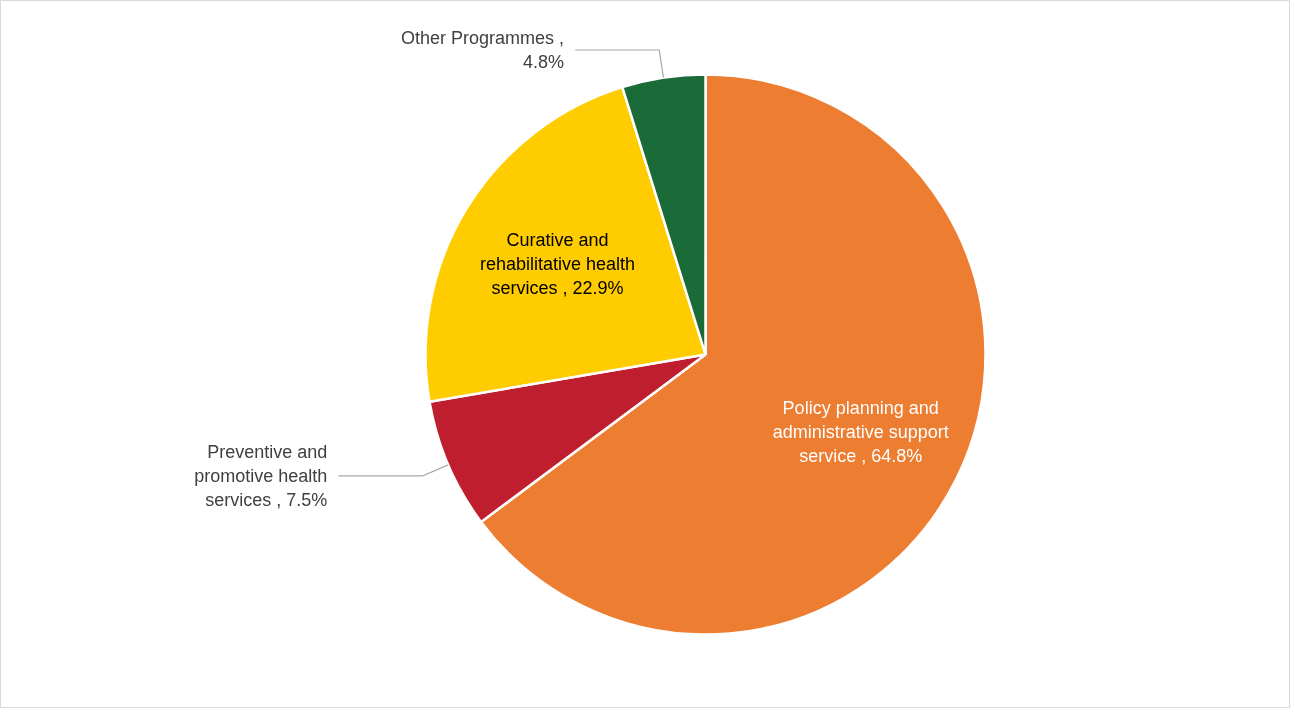 The width and height of the screenshot is (1295, 713). I want to click on slice-label: Policy planning and administrative support service , 64.8%, so click(860, 432).